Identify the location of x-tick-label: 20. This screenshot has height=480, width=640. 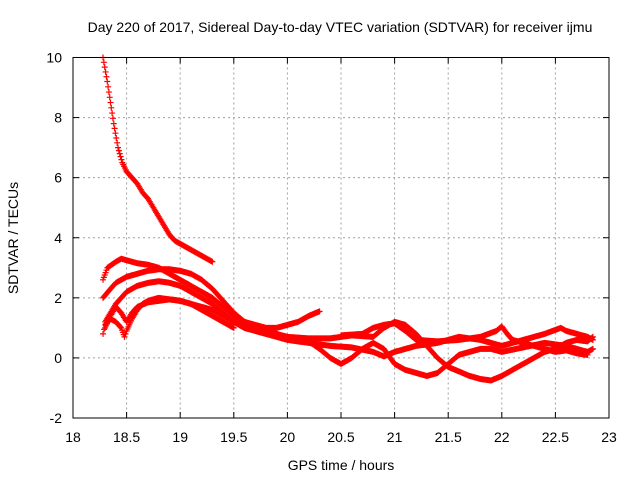
(288, 437).